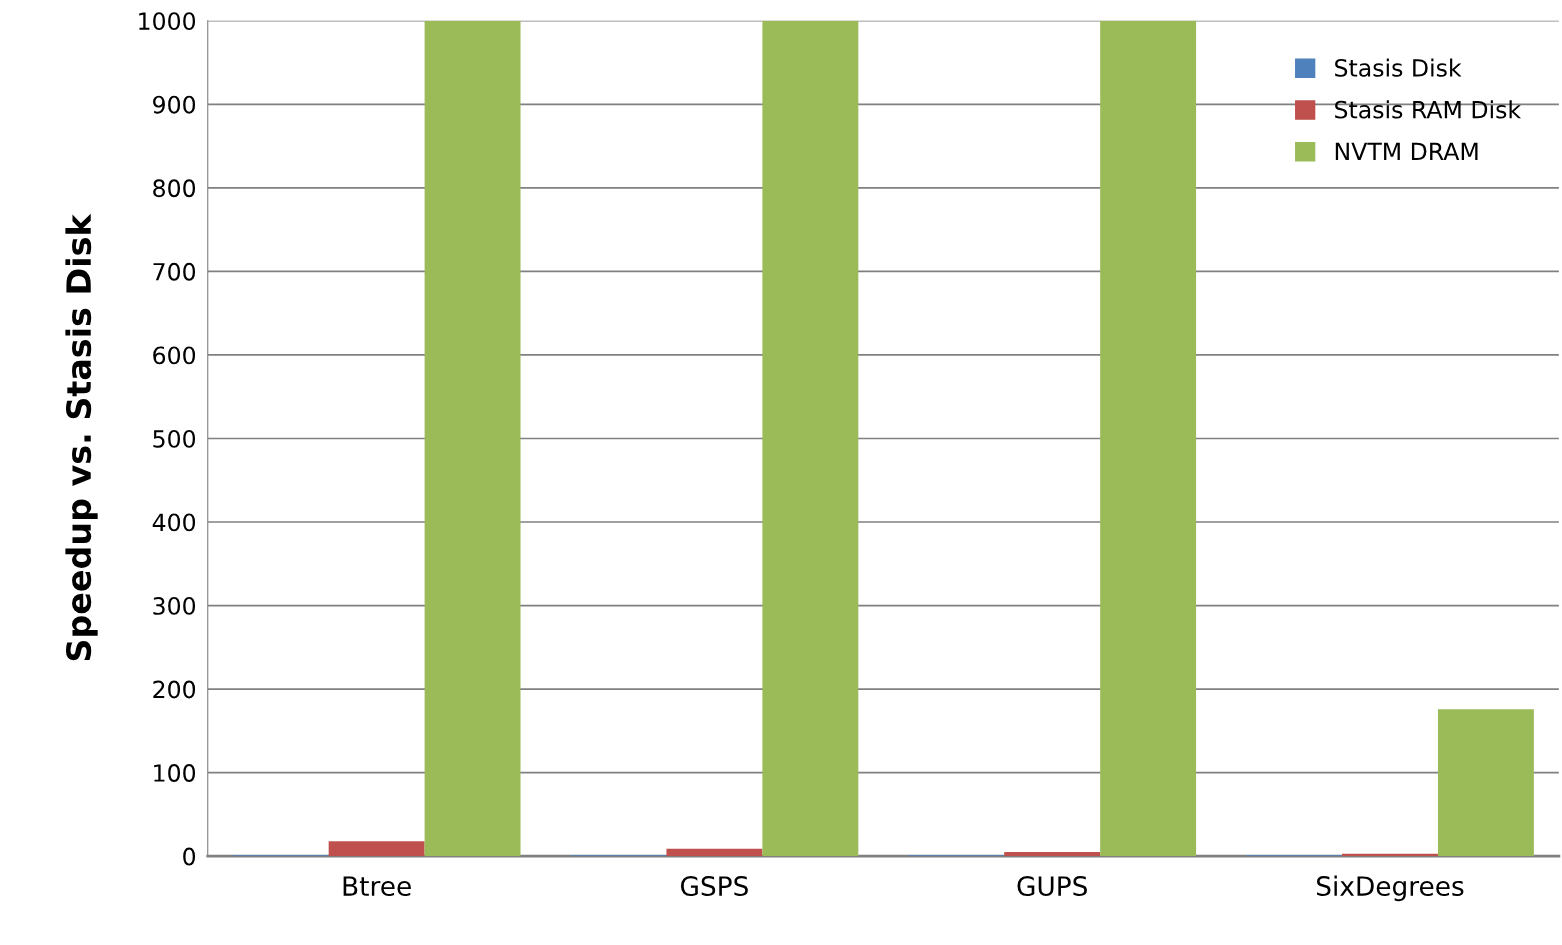 The width and height of the screenshot is (1562, 945). Describe the element at coordinates (174, 355) in the screenshot. I see `y-tick-label: 600` at that location.